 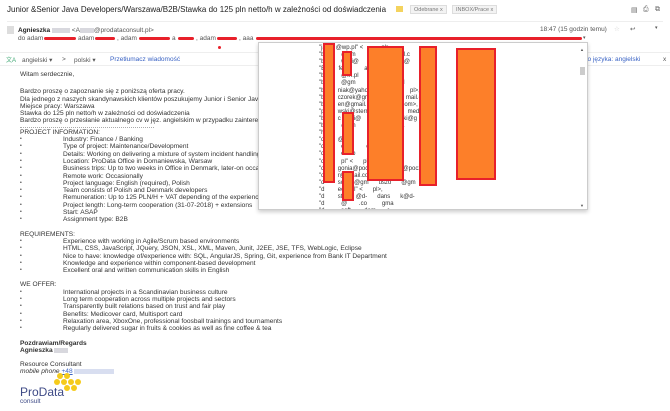 I want to click on label-text: Odebrane, so click(x=426, y=10).